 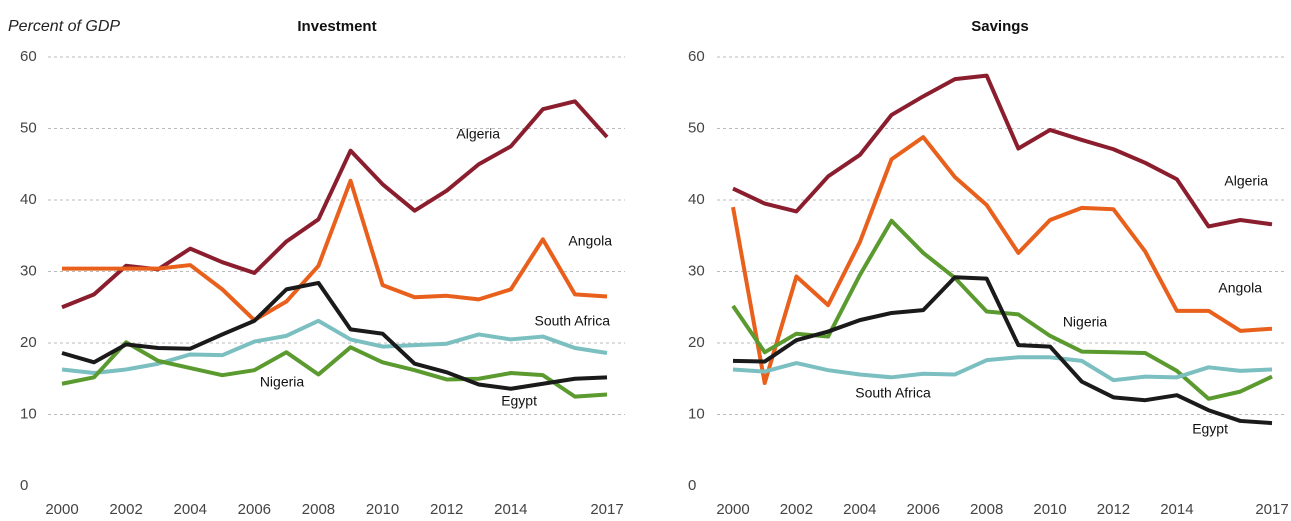 I want to click on y-axis-label: Percent of GDP, so click(x=64, y=26).